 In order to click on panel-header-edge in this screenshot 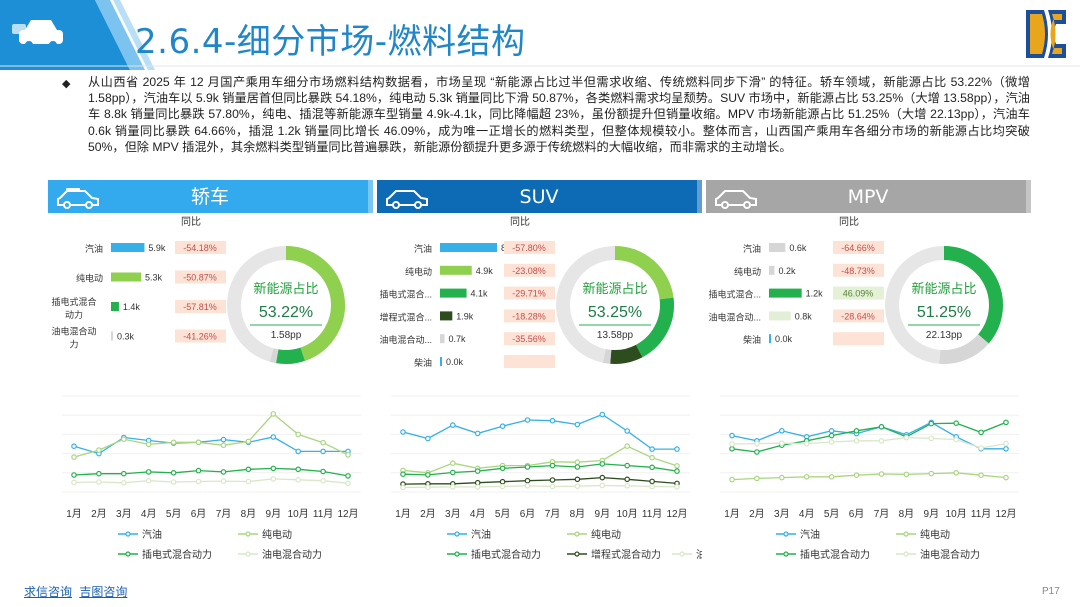, I will do `click(699, 196)`.